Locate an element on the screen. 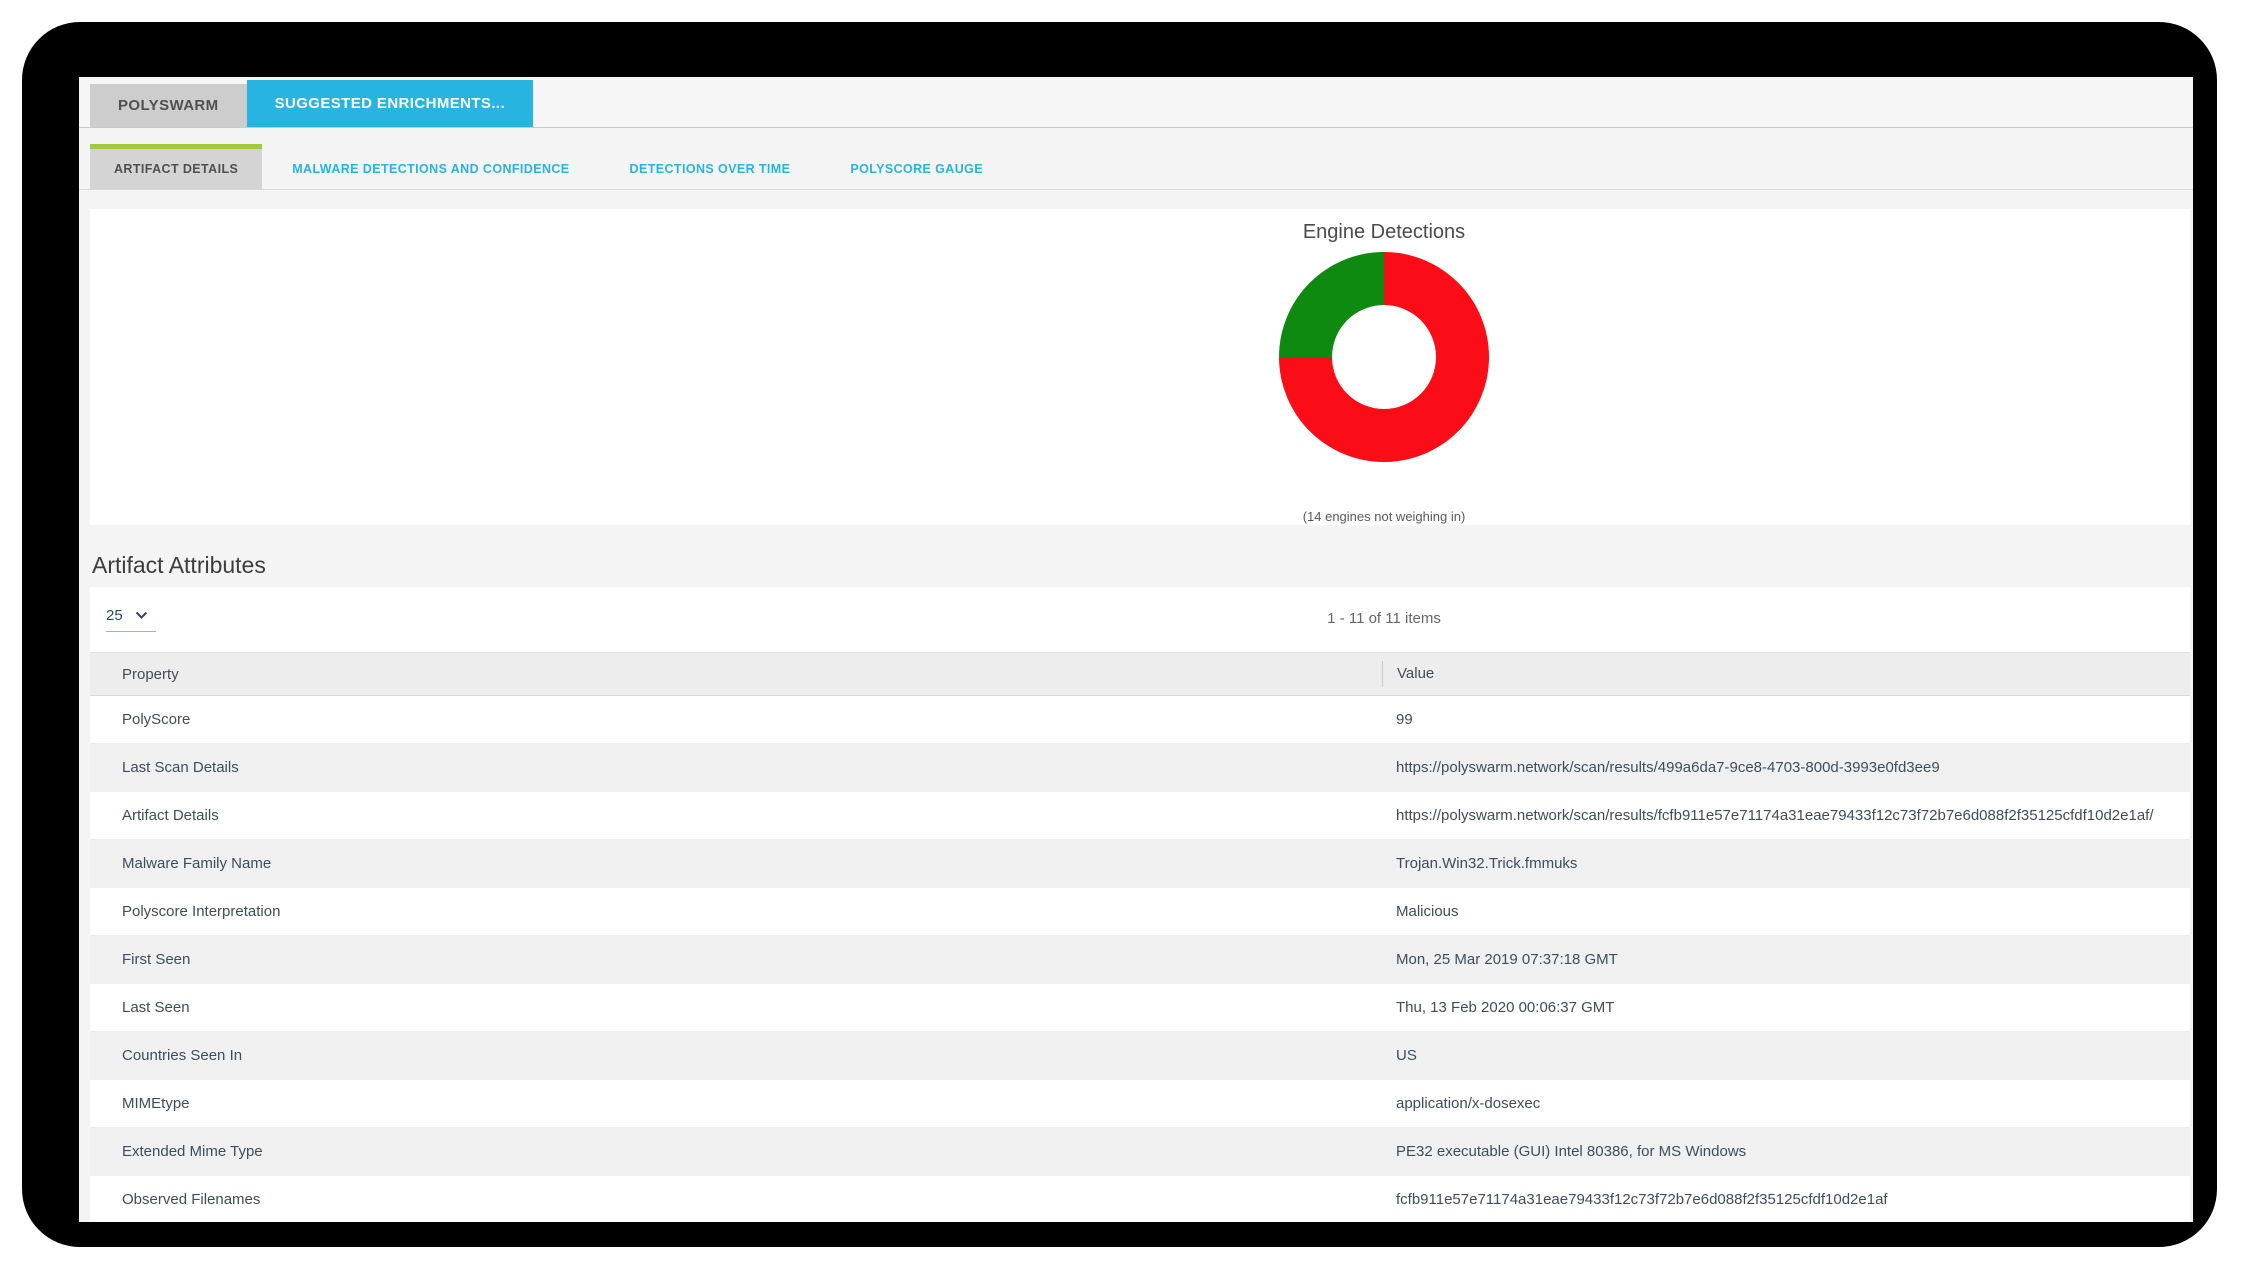  page-size-select: 25 is located at coordinates (131, 619).